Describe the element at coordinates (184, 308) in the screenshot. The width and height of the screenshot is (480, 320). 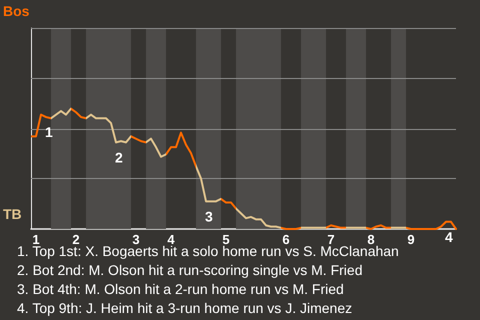
I see `text: 4. Top 9th: J. Heim hit a 3-run home run vs J. Jimenez` at that location.